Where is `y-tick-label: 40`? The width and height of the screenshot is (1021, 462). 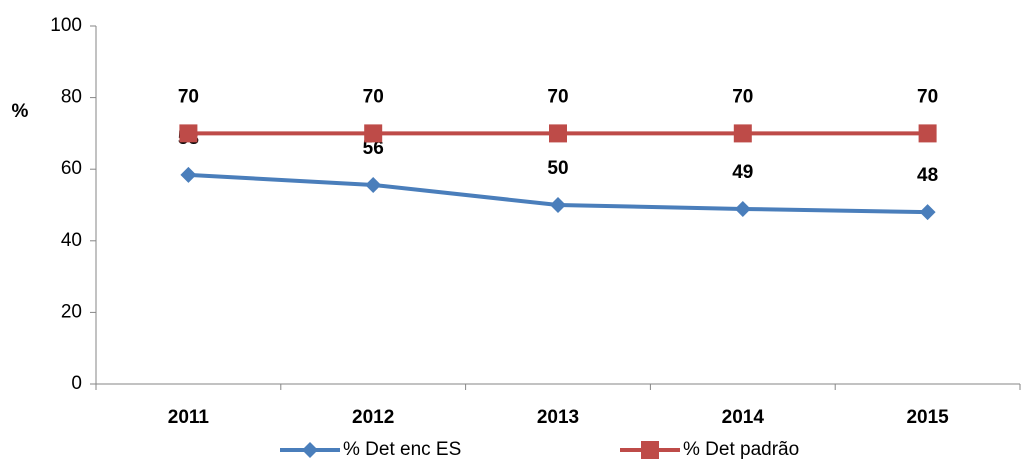 y-tick-label: 40 is located at coordinates (71, 240).